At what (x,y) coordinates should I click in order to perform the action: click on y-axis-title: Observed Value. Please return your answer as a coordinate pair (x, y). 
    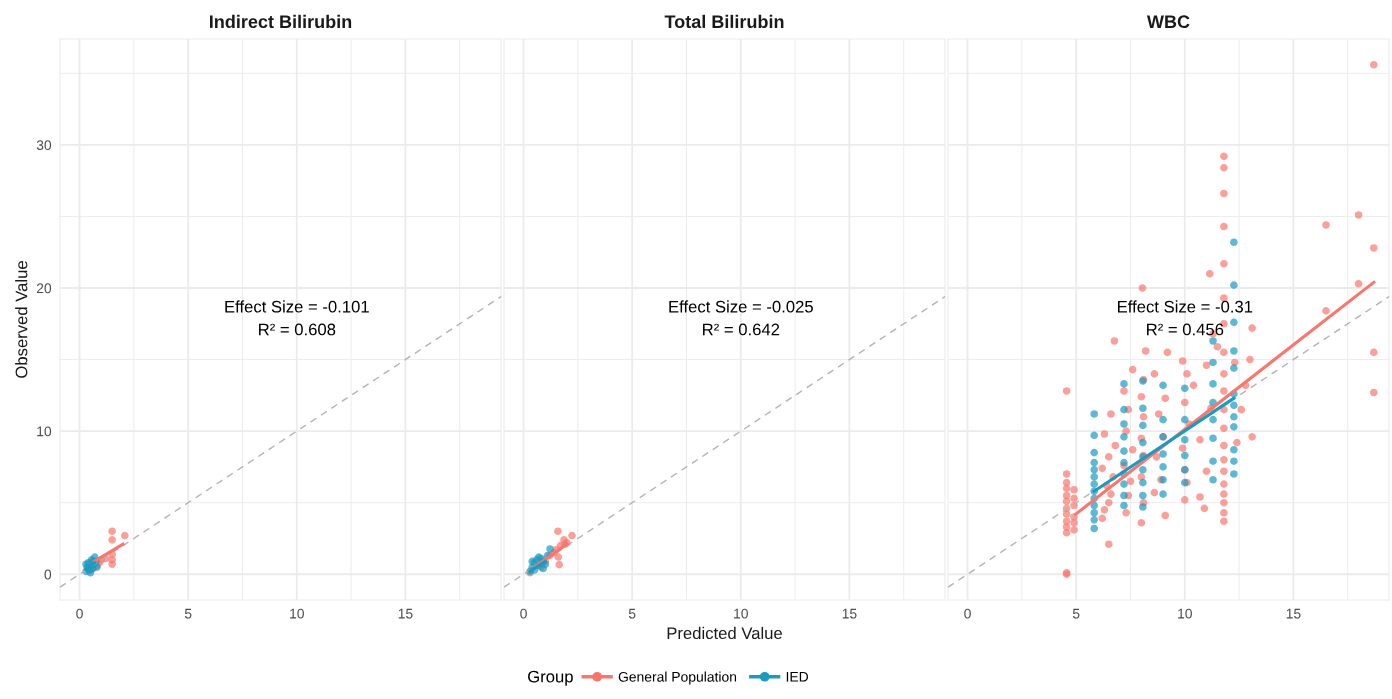
    Looking at the image, I should click on (21, 319).